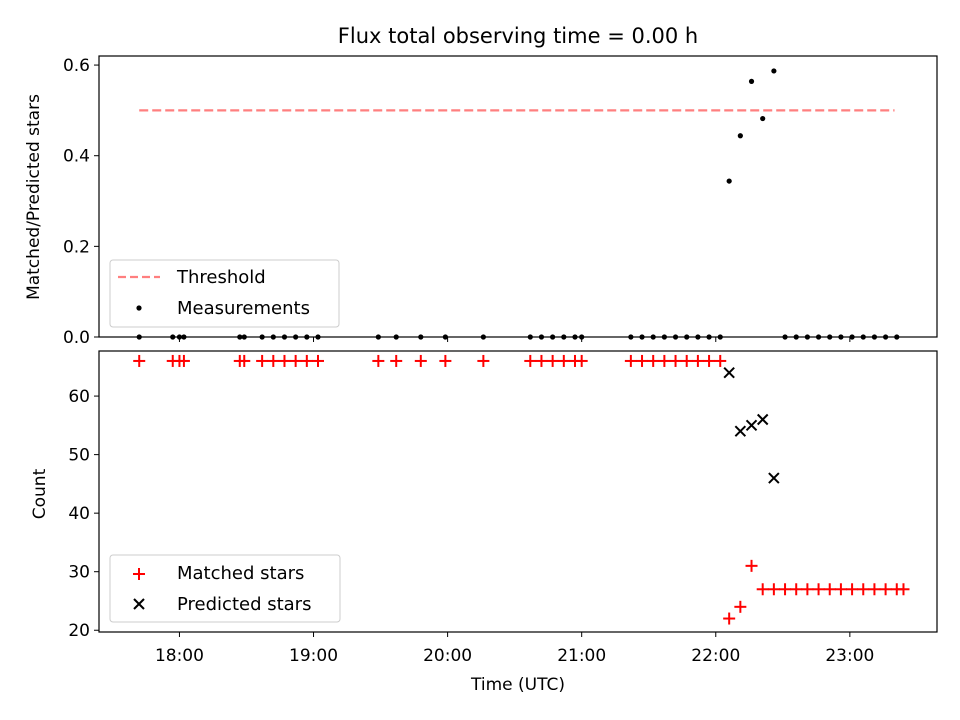  Describe the element at coordinates (313, 656) in the screenshot. I see `x-tick-label: 19:00` at that location.